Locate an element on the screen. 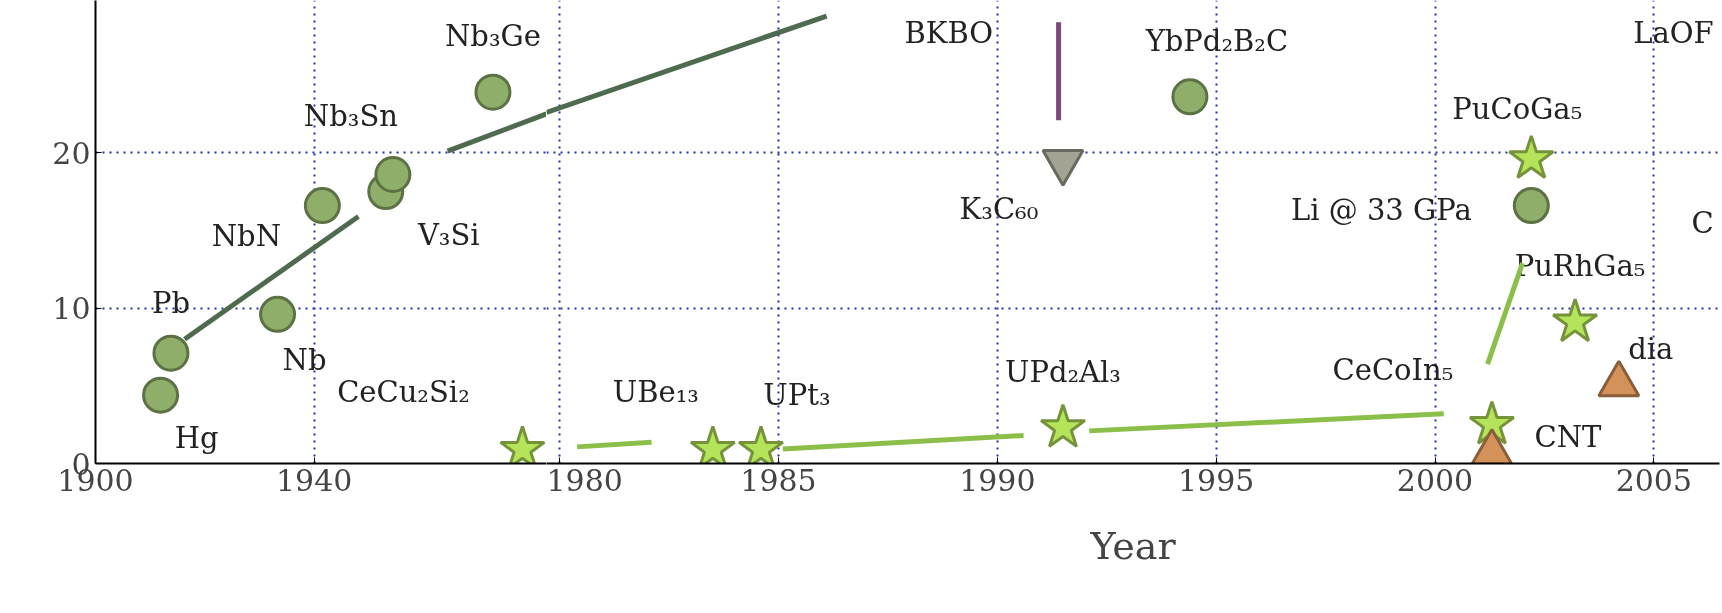 This screenshot has width=1722, height=613. x-tick-label: 1995 is located at coordinates (1216, 480).